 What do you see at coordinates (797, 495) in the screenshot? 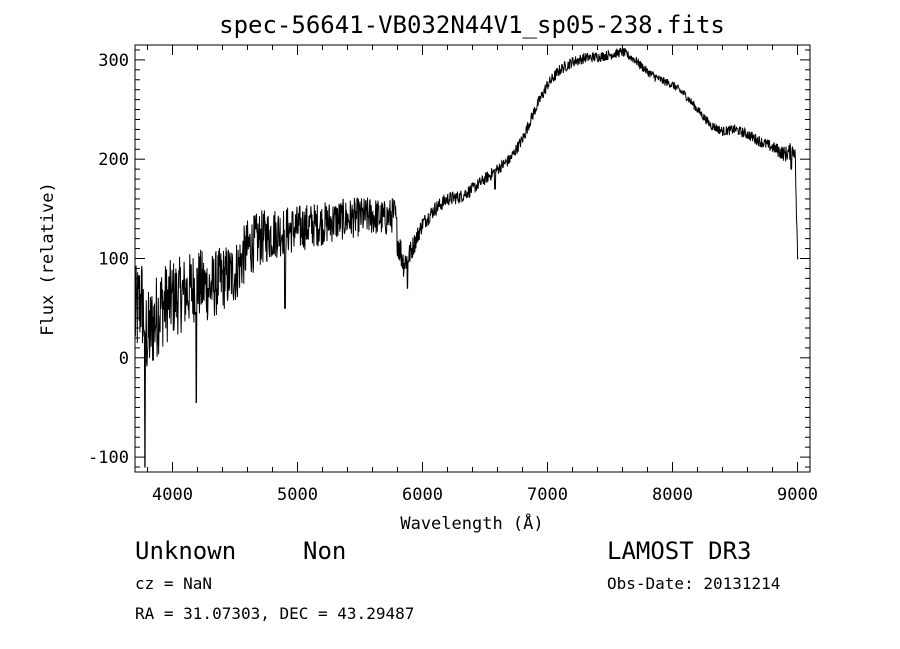
I see `x-tick-label: 9000` at bounding box center [797, 495].